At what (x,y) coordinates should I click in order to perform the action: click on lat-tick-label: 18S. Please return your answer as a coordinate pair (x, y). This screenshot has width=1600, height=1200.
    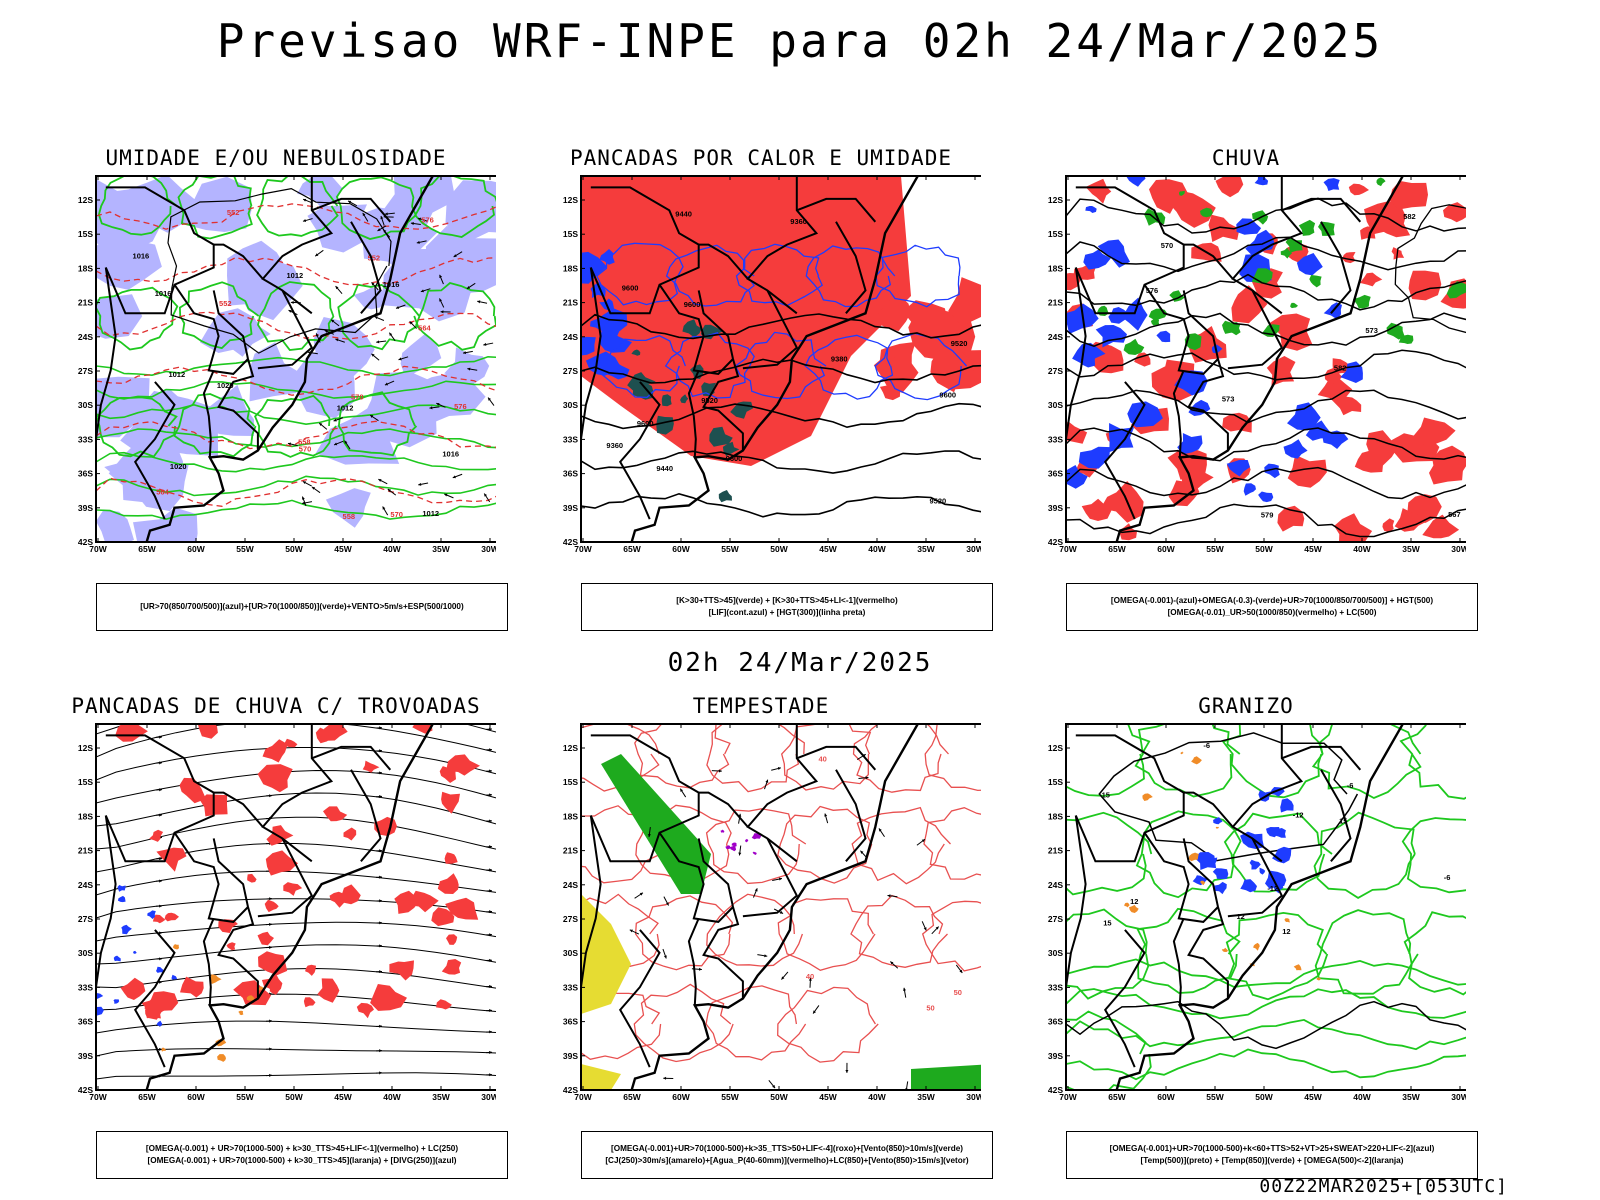
    Looking at the image, I should click on (1055, 268).